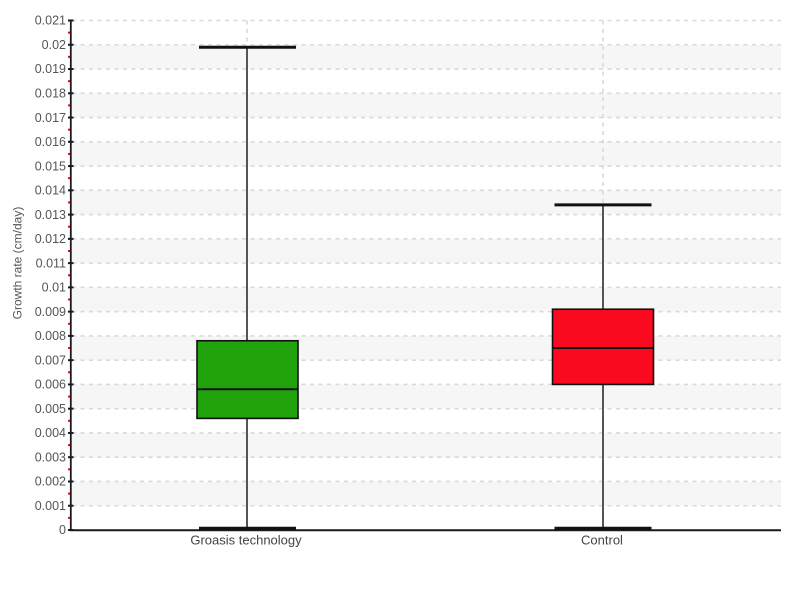 Image resolution: width=800 pixels, height=600 pixels. What do you see at coordinates (54, 45) in the screenshot?
I see `svg-text: 0.02` at bounding box center [54, 45].